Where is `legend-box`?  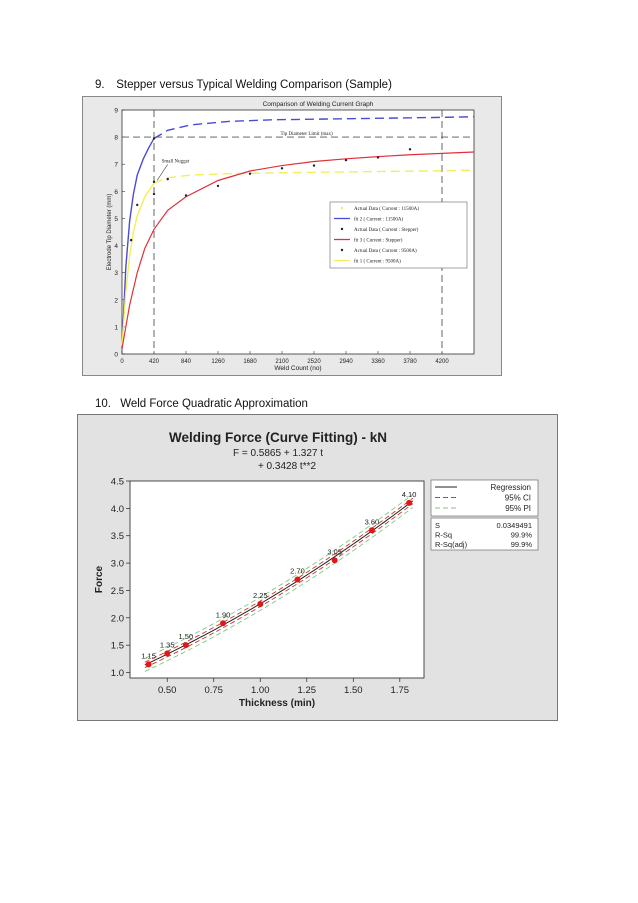
legend-box is located at coordinates (484, 498).